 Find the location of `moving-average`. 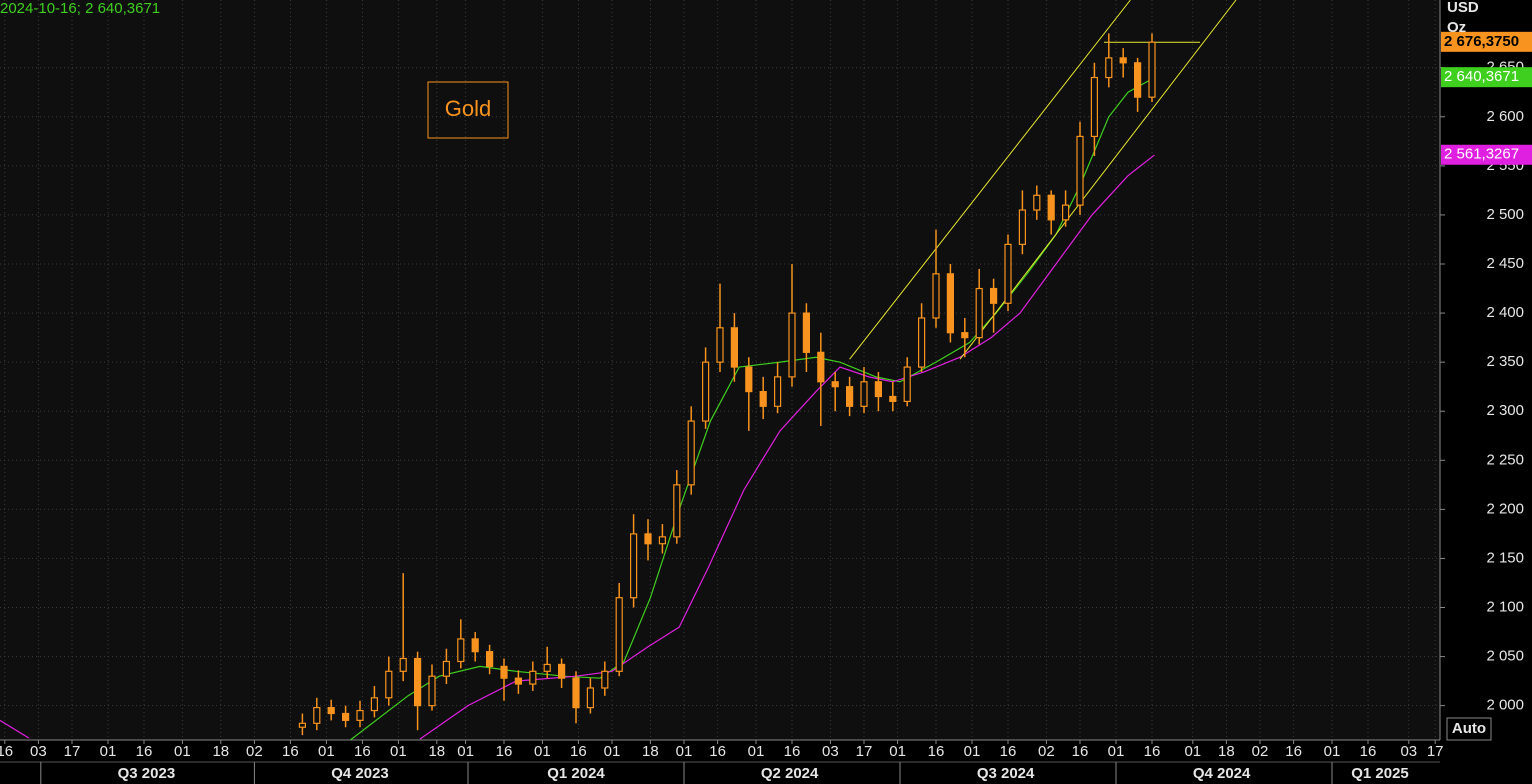

moving-average is located at coordinates (15, 729).